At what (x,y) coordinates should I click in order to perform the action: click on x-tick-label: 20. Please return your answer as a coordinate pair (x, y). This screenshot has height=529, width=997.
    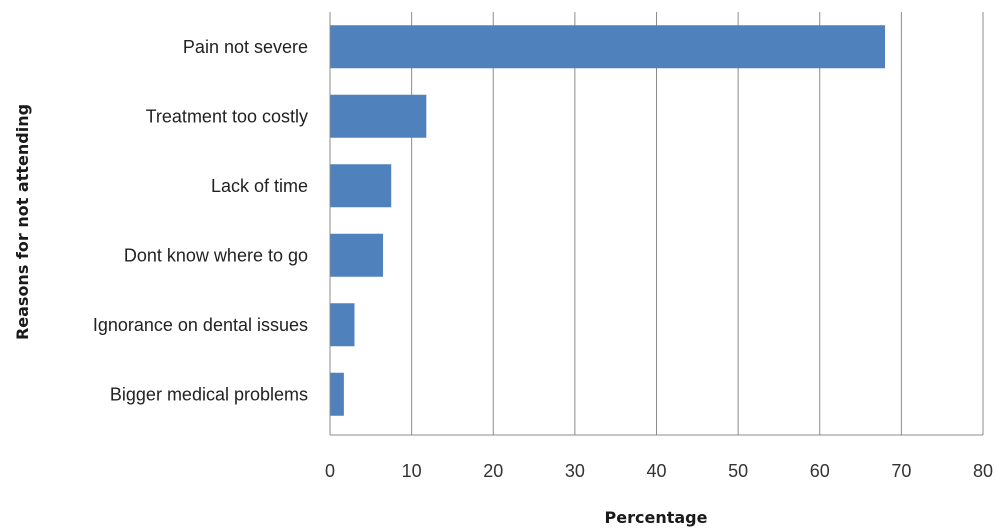
    Looking at the image, I should click on (493, 471).